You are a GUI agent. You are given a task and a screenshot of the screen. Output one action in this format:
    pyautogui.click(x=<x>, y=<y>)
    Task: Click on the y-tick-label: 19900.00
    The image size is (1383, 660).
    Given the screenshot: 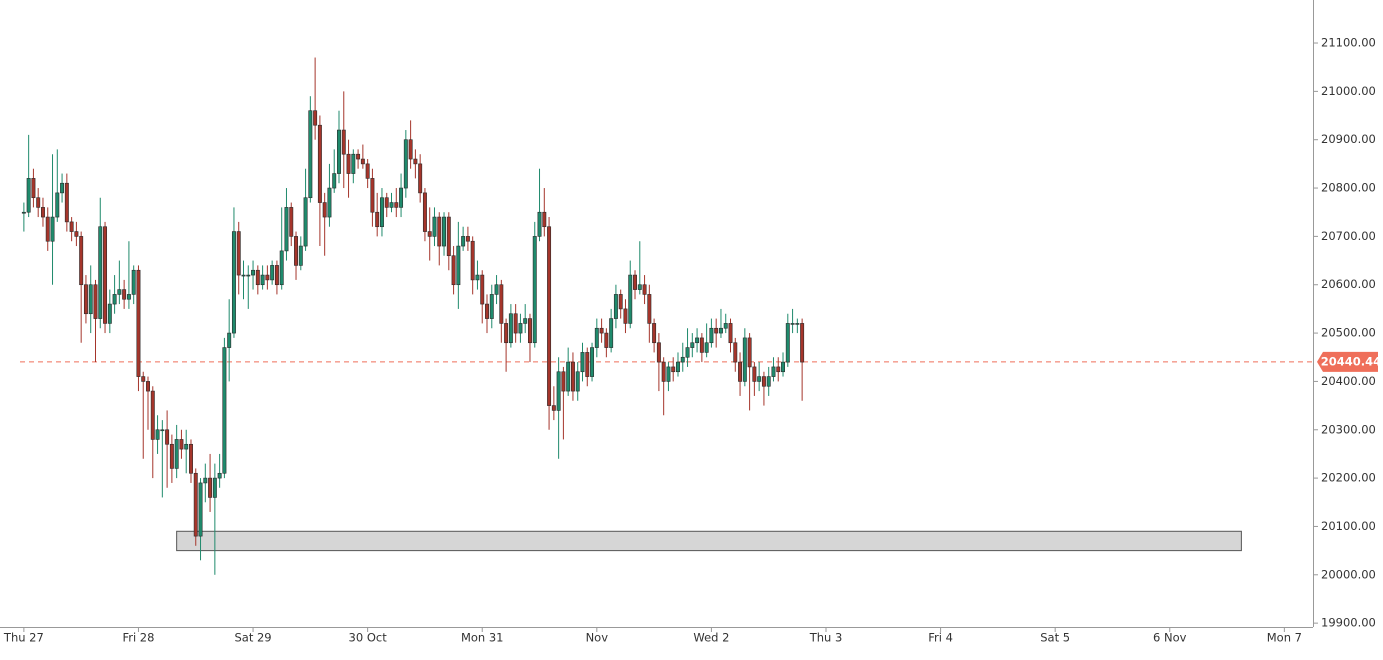 What is the action you would take?
    pyautogui.click(x=1348, y=623)
    